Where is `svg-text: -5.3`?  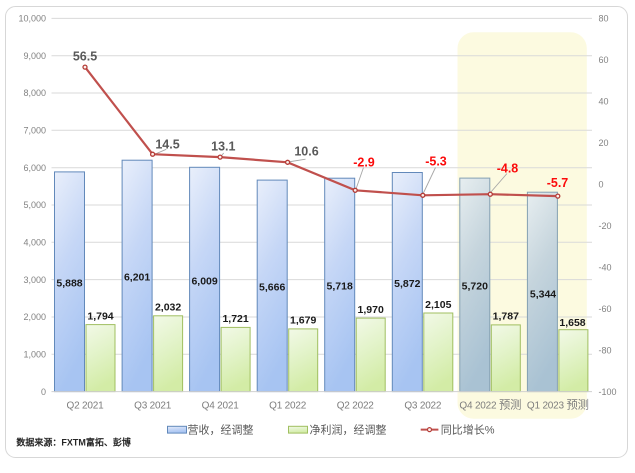
svg-text: -5.3 is located at coordinates (436, 162).